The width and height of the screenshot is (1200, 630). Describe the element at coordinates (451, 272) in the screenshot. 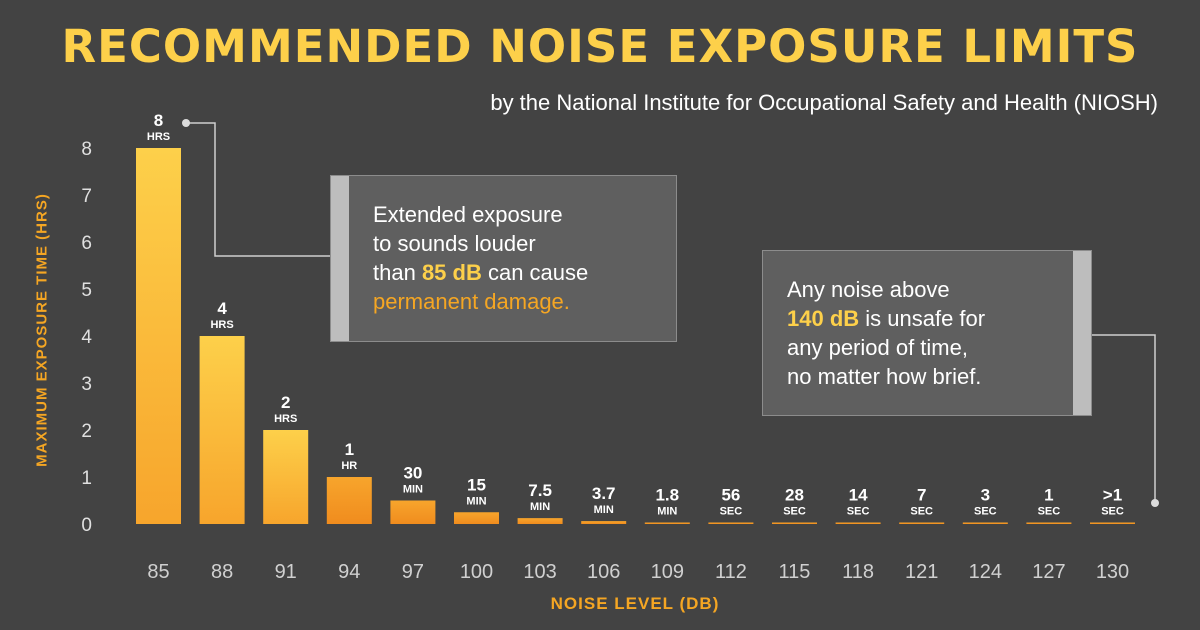

I see `highlight-85db: 85 dB` at that location.